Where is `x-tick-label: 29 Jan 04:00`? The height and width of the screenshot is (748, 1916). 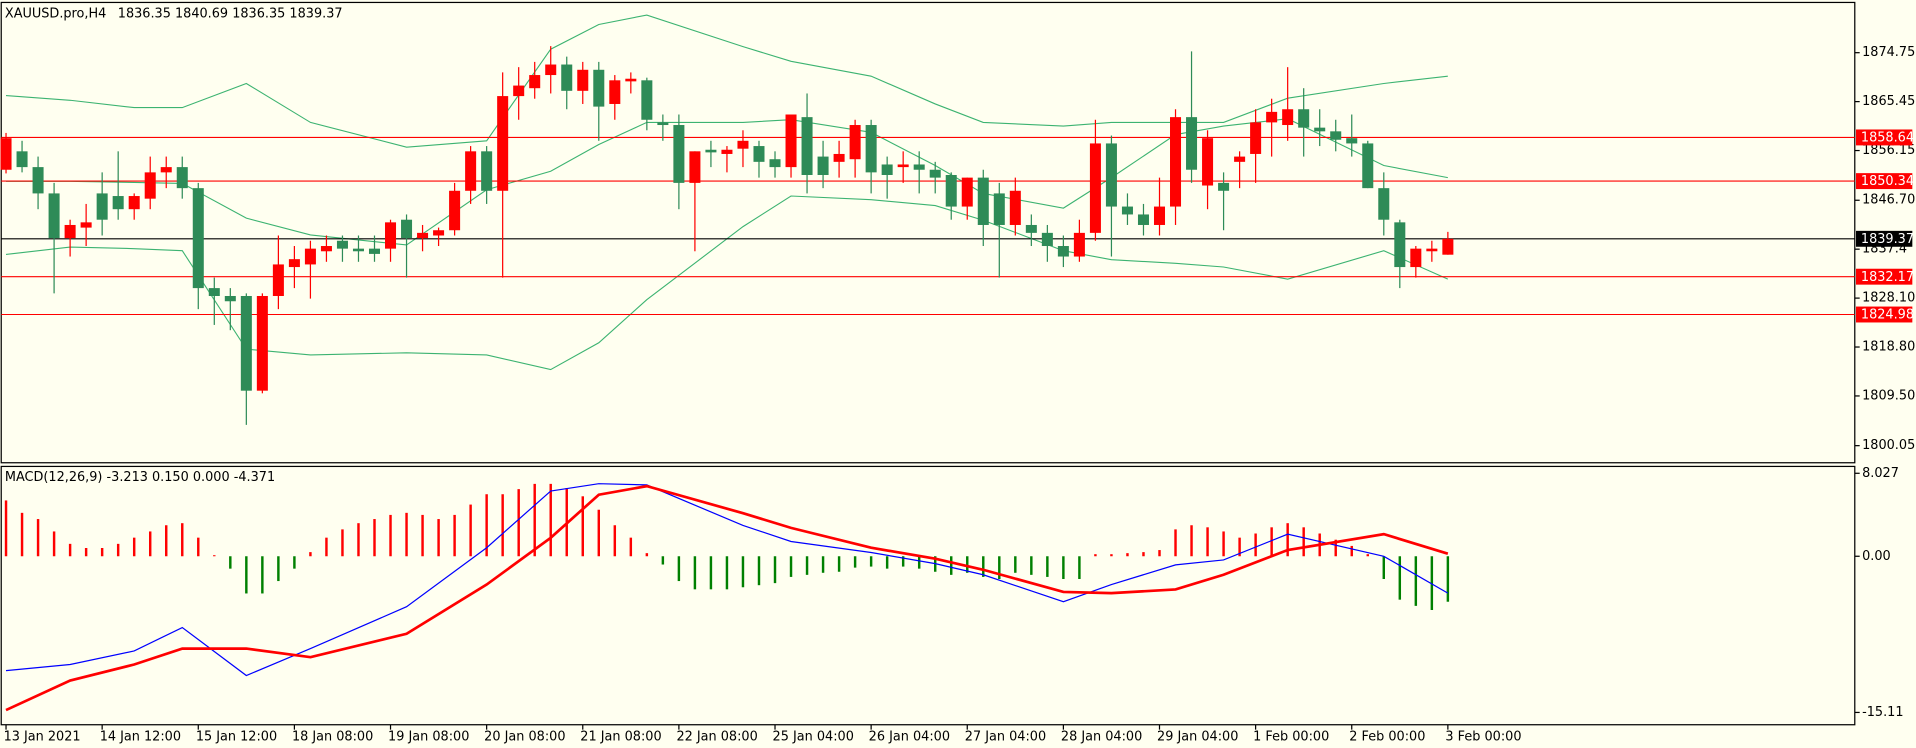 x-tick-label: 29 Jan 04:00 is located at coordinates (1197, 736).